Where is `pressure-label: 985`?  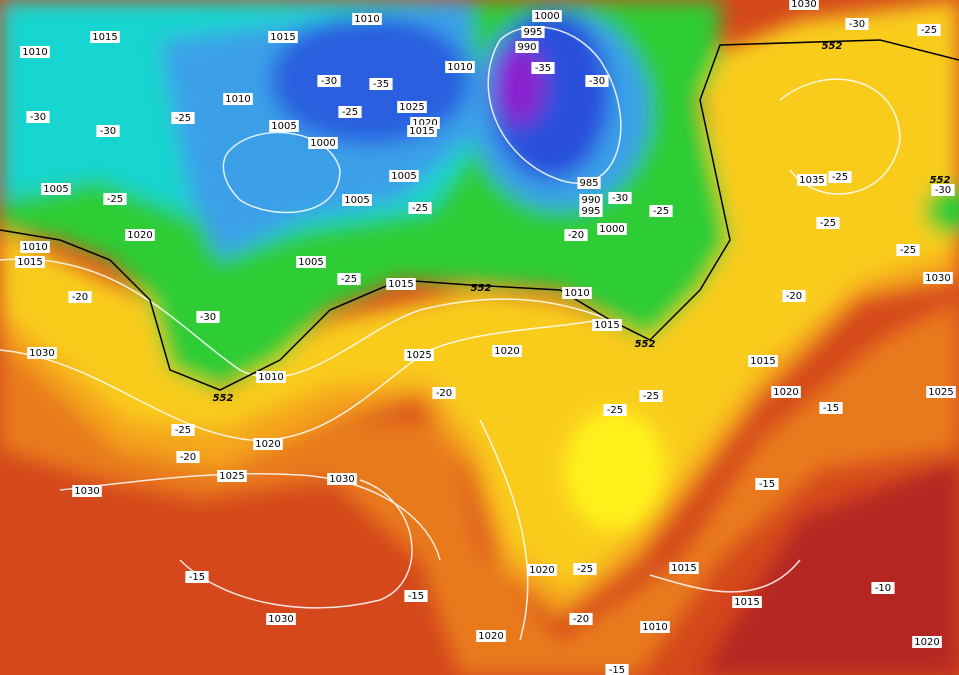 pressure-label: 985 is located at coordinates (588, 183).